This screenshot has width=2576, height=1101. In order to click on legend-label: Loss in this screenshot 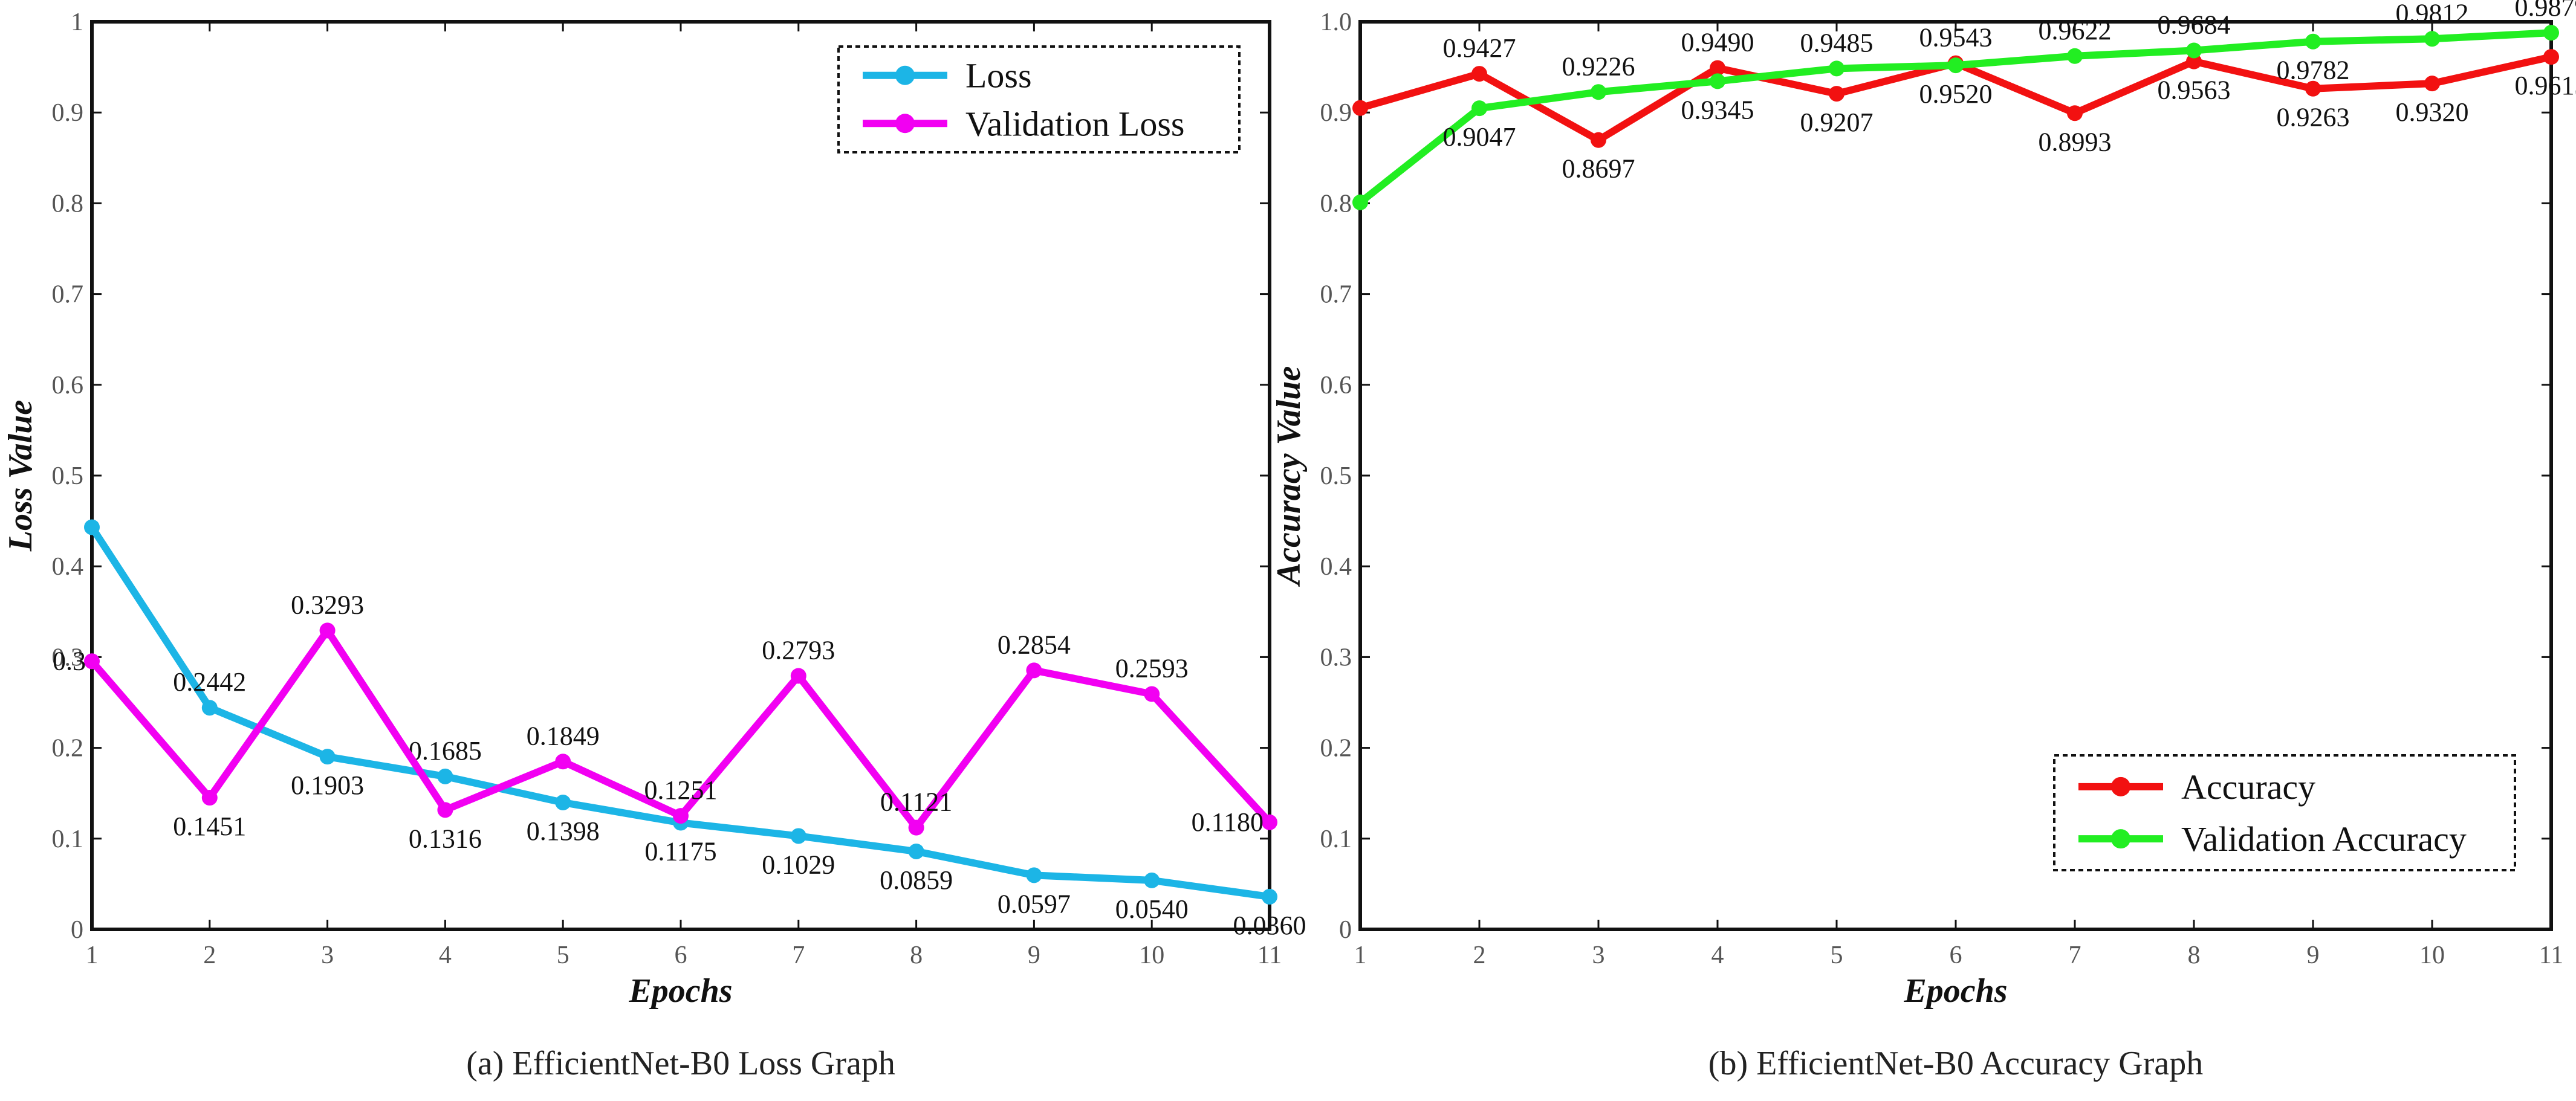, I will do `click(999, 76)`.